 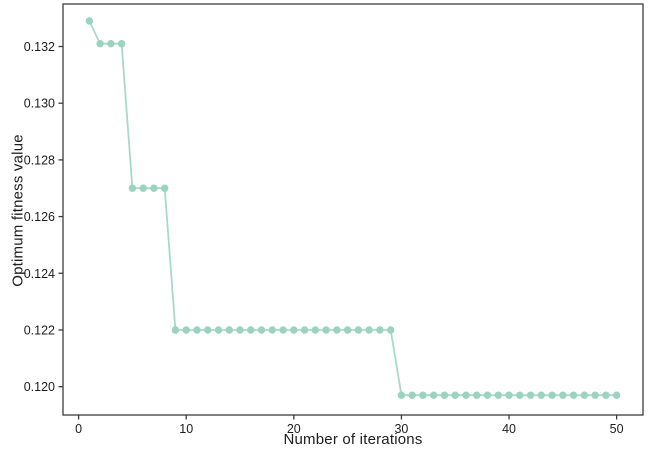 I want to click on y-tick-label: 0.120, so click(x=39, y=387).